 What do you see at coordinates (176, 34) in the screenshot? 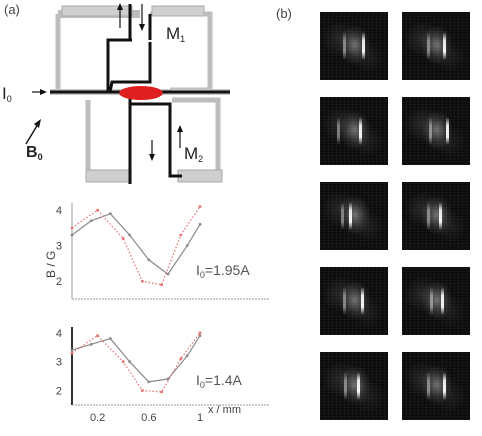
I see `m1-label: M1` at bounding box center [176, 34].